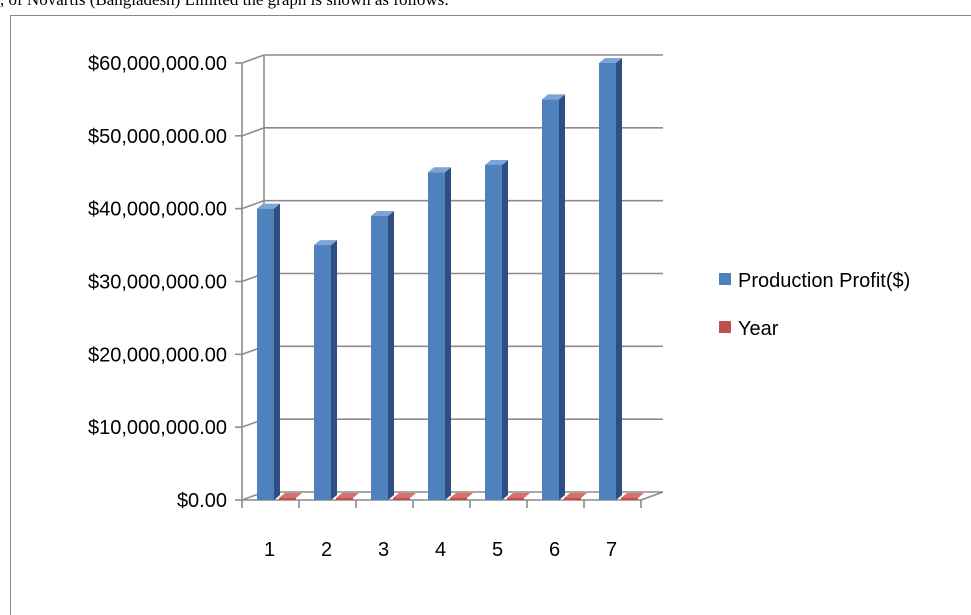 Image resolution: width=971 pixels, height=615 pixels. What do you see at coordinates (652, 496) in the screenshot?
I see `floor-right-edge` at bounding box center [652, 496].